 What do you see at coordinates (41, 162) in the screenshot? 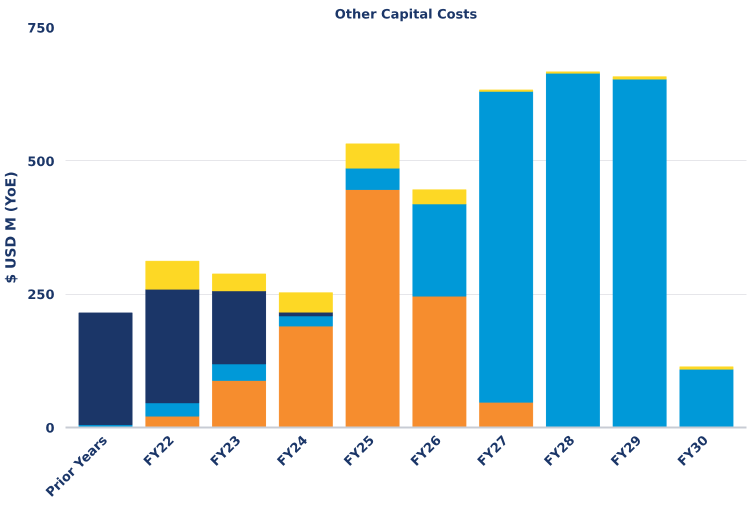
I see `y-tick-label: 500` at bounding box center [41, 162].